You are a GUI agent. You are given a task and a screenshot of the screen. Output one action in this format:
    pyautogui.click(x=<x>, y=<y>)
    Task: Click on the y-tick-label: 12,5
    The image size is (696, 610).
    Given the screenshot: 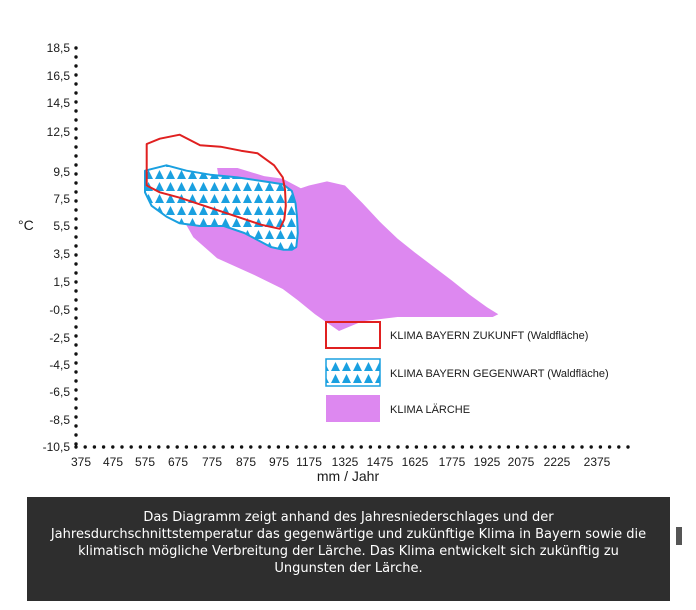 What is the action you would take?
    pyautogui.click(x=59, y=132)
    